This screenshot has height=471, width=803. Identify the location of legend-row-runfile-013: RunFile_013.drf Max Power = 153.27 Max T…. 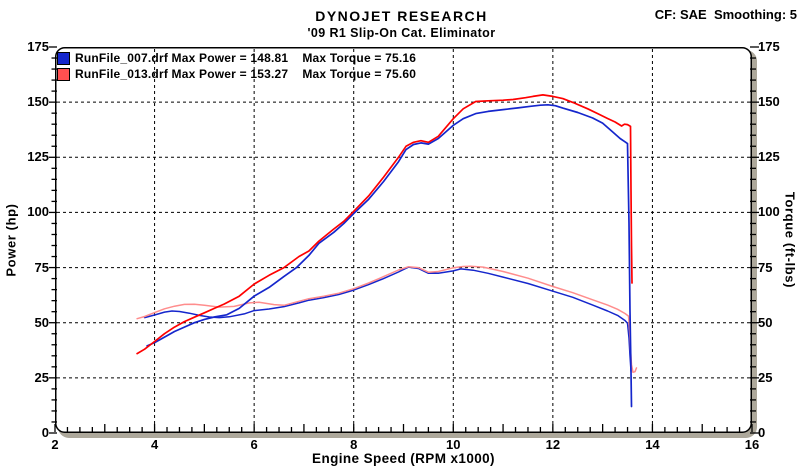
(236, 74).